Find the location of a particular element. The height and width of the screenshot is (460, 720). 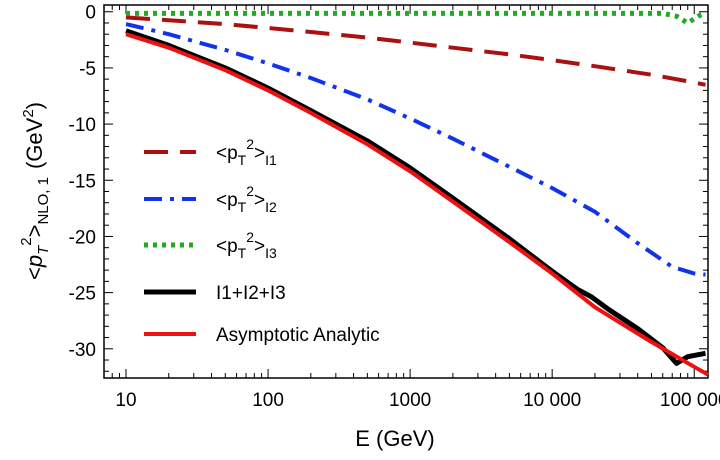

x-tick-label: 100 is located at coordinates (268, 400).